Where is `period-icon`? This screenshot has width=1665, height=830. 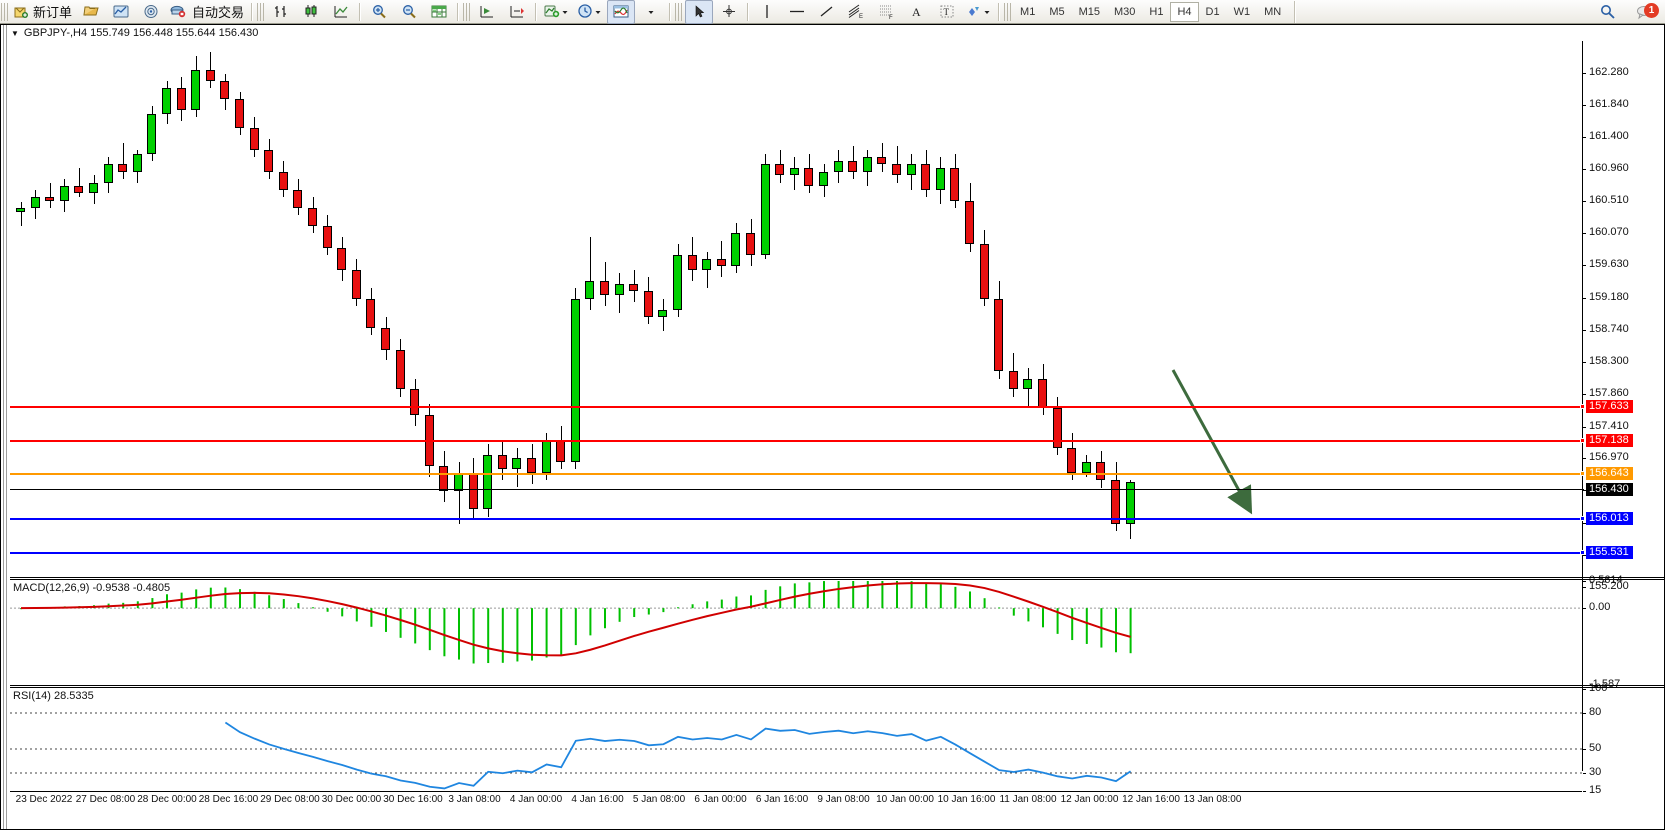
period-icon is located at coordinates (585, 11).